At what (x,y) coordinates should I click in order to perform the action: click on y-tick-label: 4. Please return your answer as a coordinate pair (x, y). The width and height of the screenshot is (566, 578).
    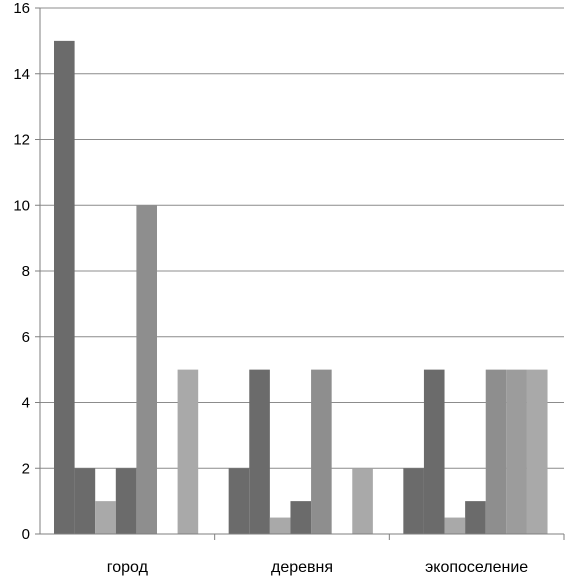
    Looking at the image, I should click on (26, 403).